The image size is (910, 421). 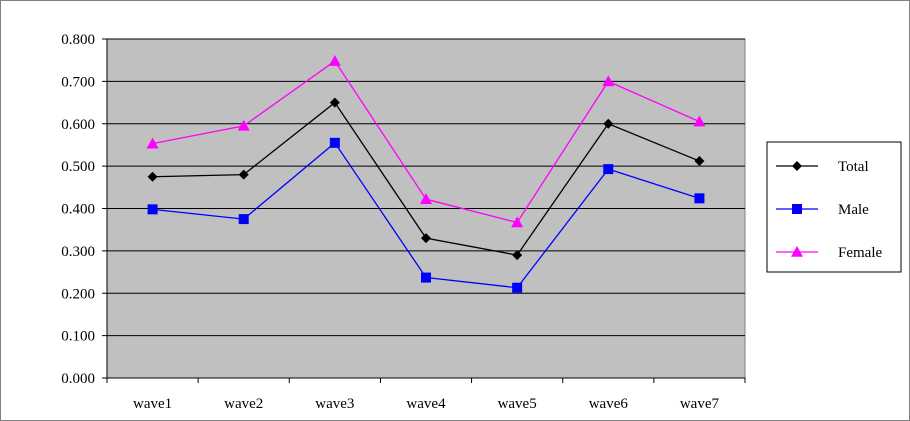 What do you see at coordinates (700, 404) in the screenshot?
I see `x-tick-label: wave7` at bounding box center [700, 404].